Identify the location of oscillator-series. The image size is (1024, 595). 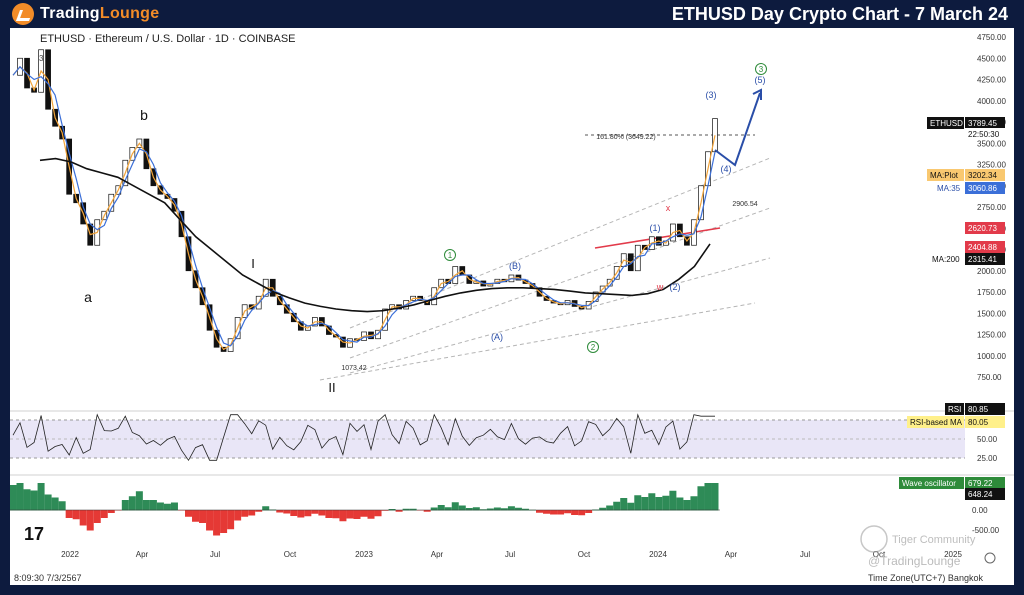
(365, 509).